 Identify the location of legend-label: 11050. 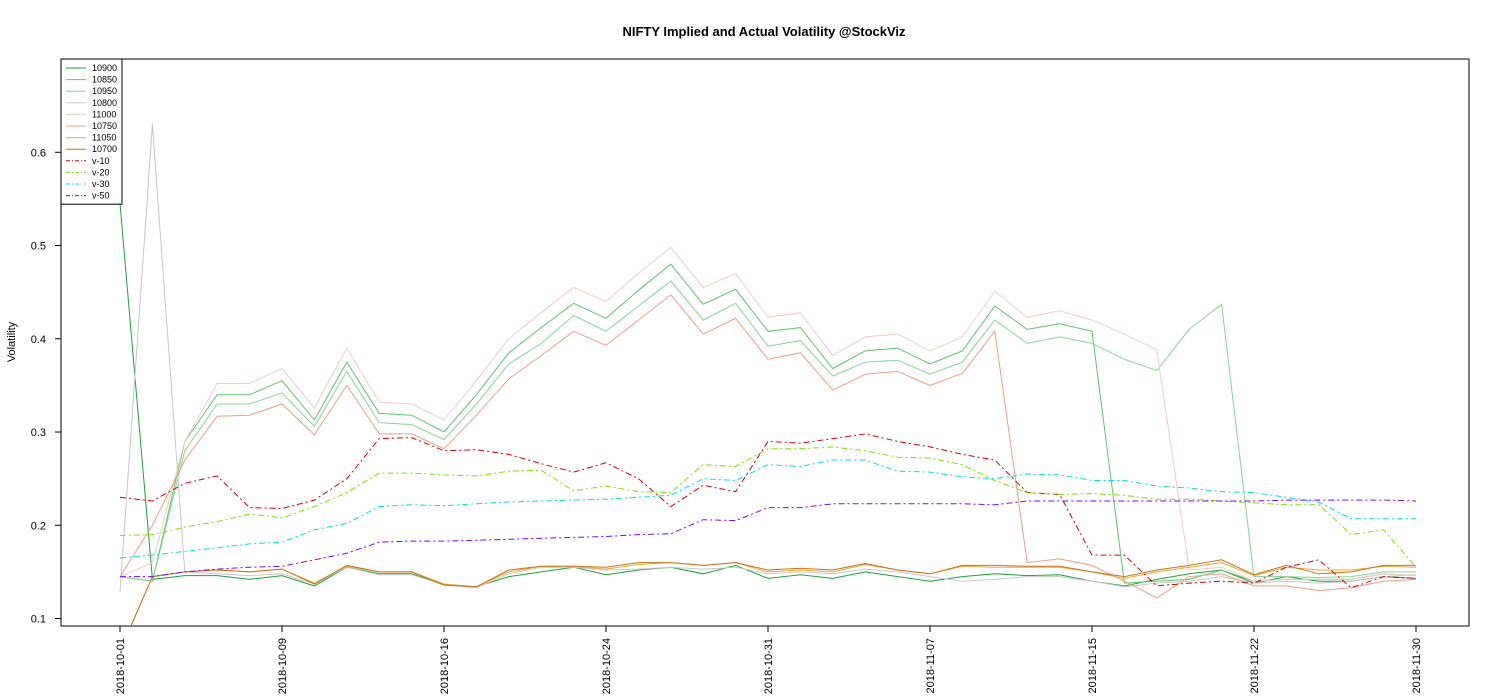
(104, 138).